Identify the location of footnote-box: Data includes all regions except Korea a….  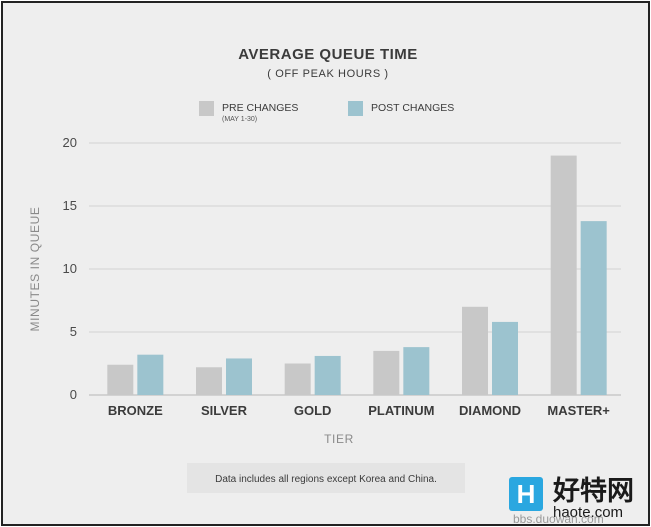
(326, 478).